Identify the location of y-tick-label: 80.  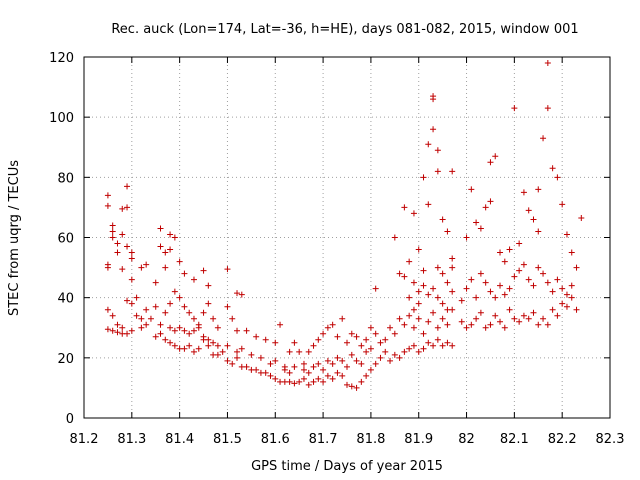
(65, 178).